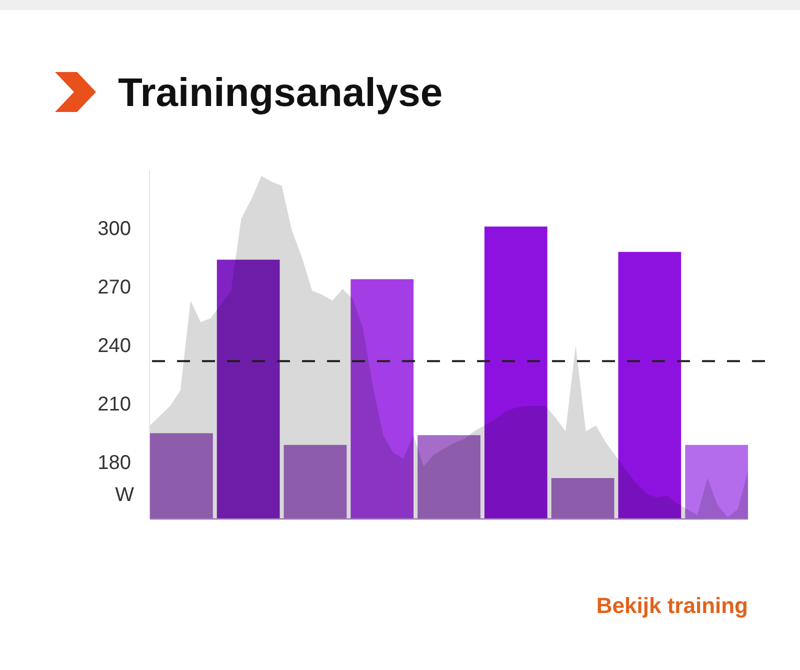 This screenshot has width=800, height=670. I want to click on y-tick-label: 300, so click(114, 229).